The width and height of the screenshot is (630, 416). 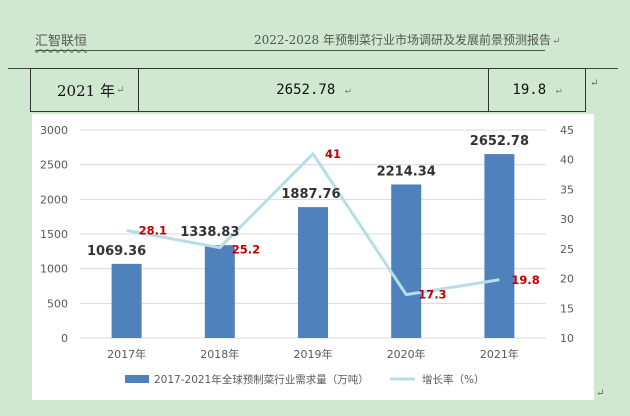 I want to click on line-data-label: 28.1, so click(x=153, y=230).